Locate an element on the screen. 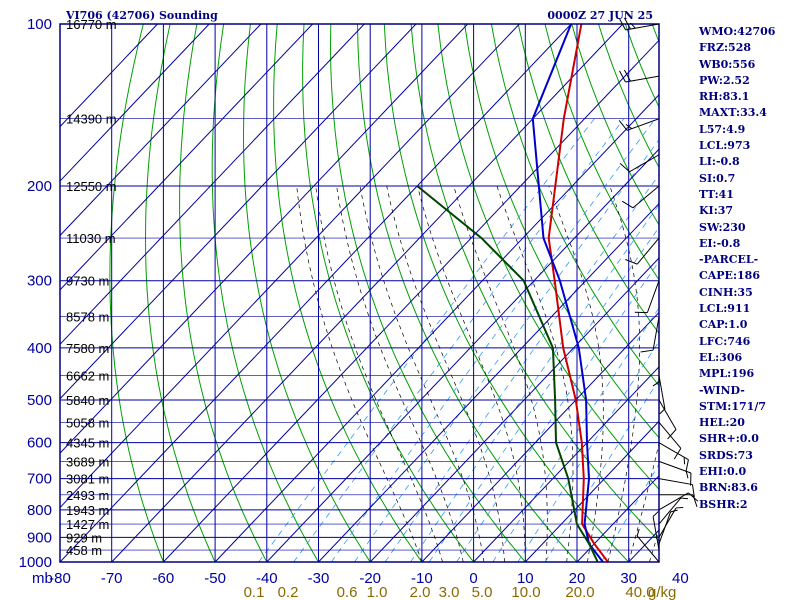 The width and height of the screenshot is (800, 600). index-item: FRZ:528 is located at coordinates (725, 48).